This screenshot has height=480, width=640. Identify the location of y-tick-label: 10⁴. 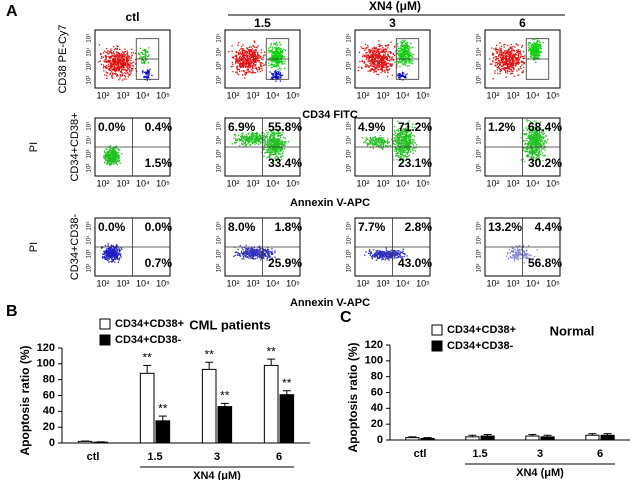
(349, 52).